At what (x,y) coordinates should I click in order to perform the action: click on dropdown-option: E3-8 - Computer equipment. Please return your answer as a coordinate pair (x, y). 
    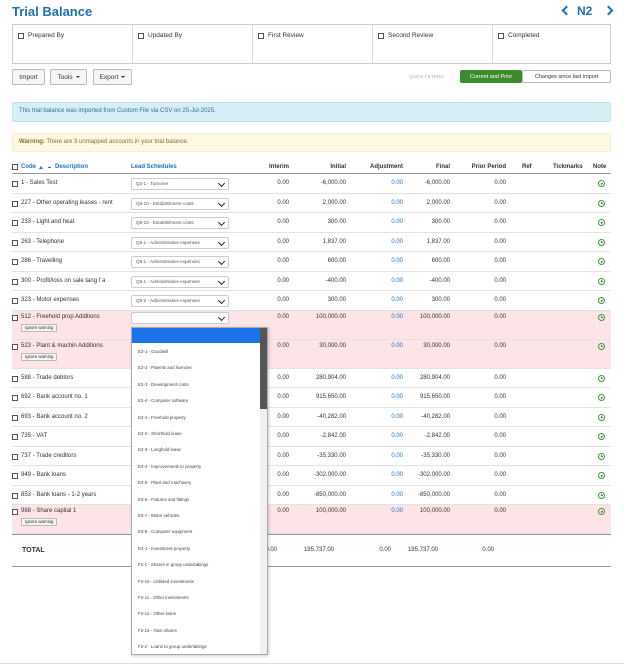
    Looking at the image, I should click on (165, 532).